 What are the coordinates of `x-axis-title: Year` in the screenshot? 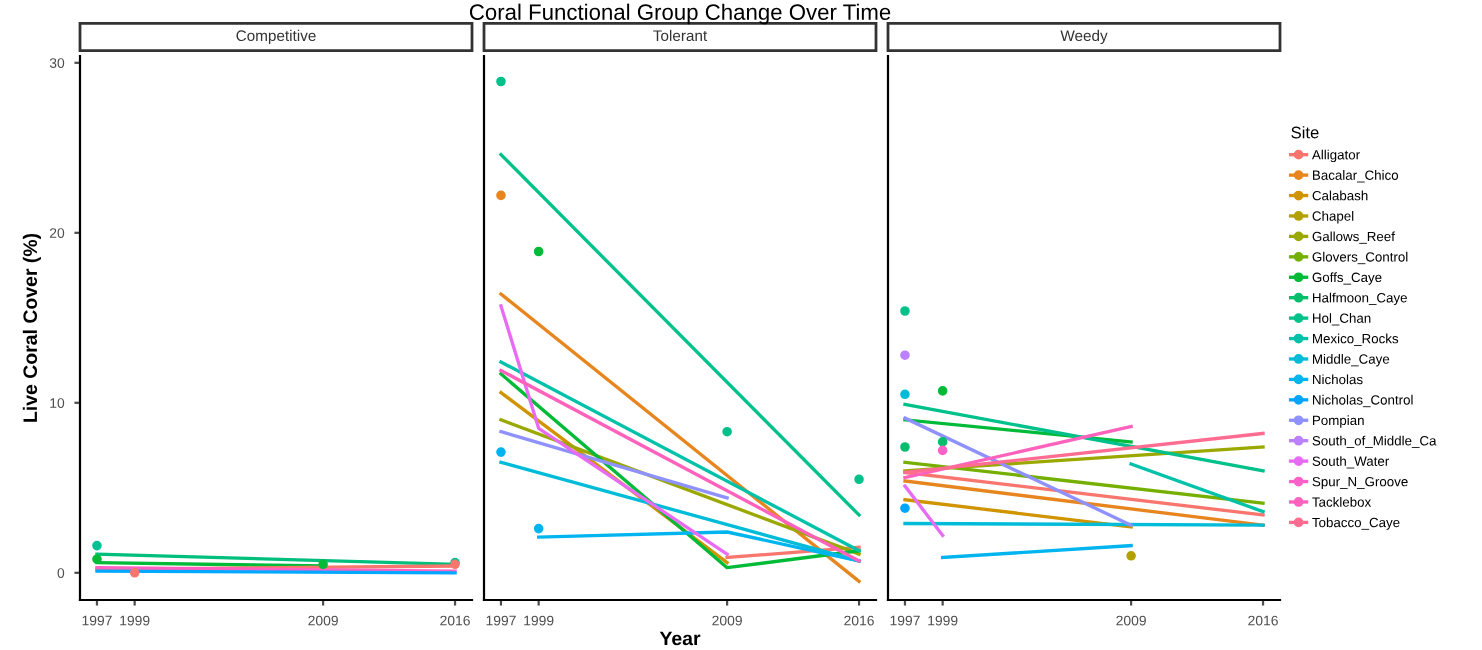 It's located at (680, 638).